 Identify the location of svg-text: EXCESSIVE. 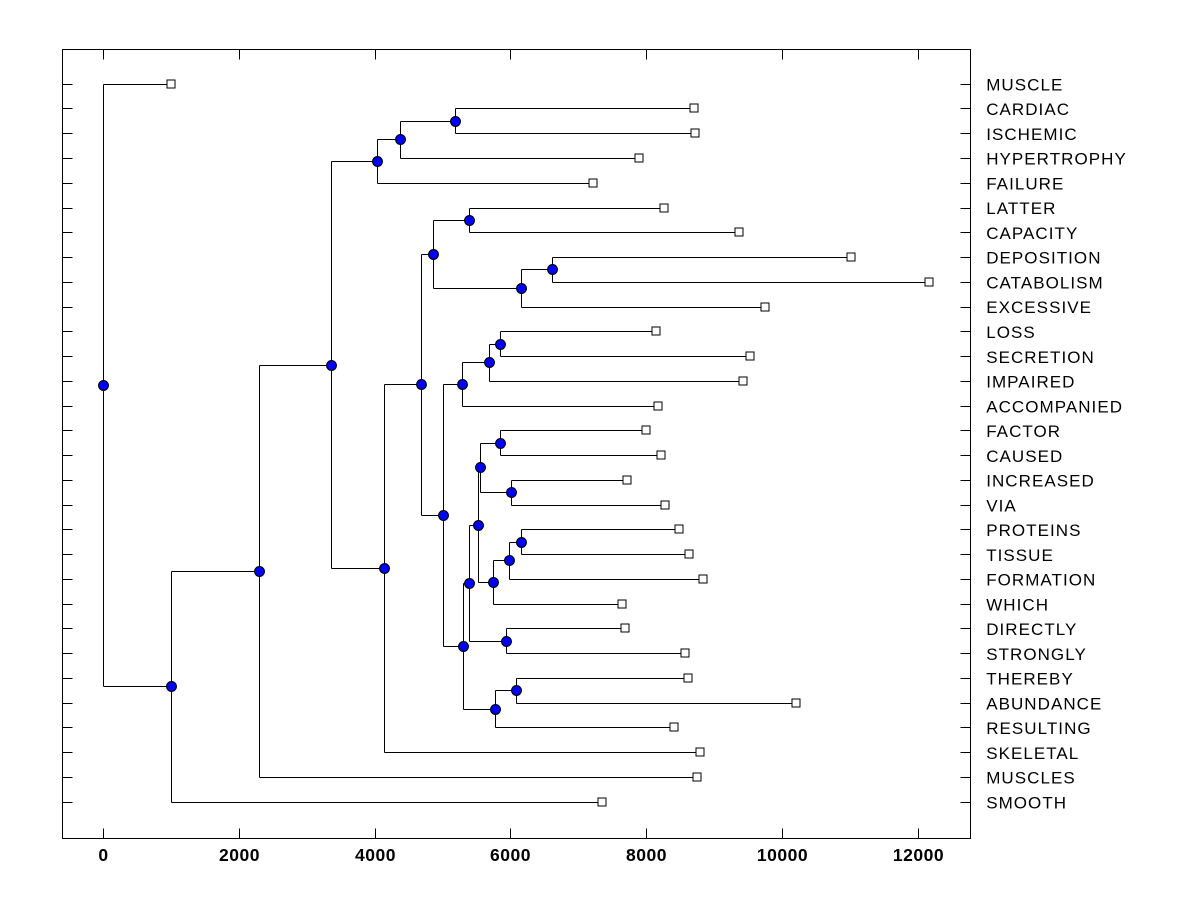
(1039, 307).